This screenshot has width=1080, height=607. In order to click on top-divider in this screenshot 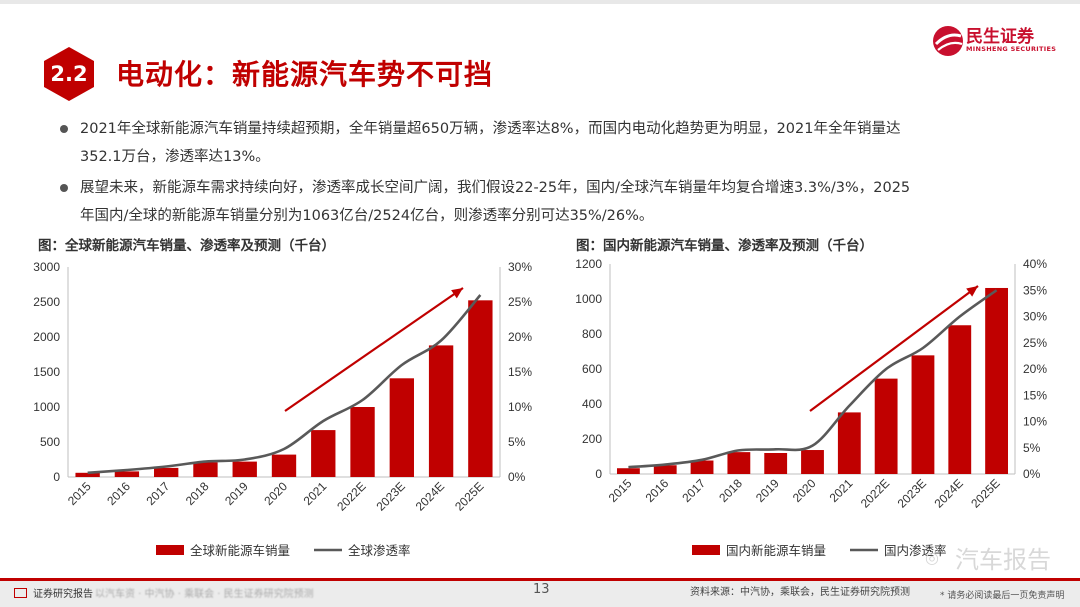, I will do `click(540, 2)`.